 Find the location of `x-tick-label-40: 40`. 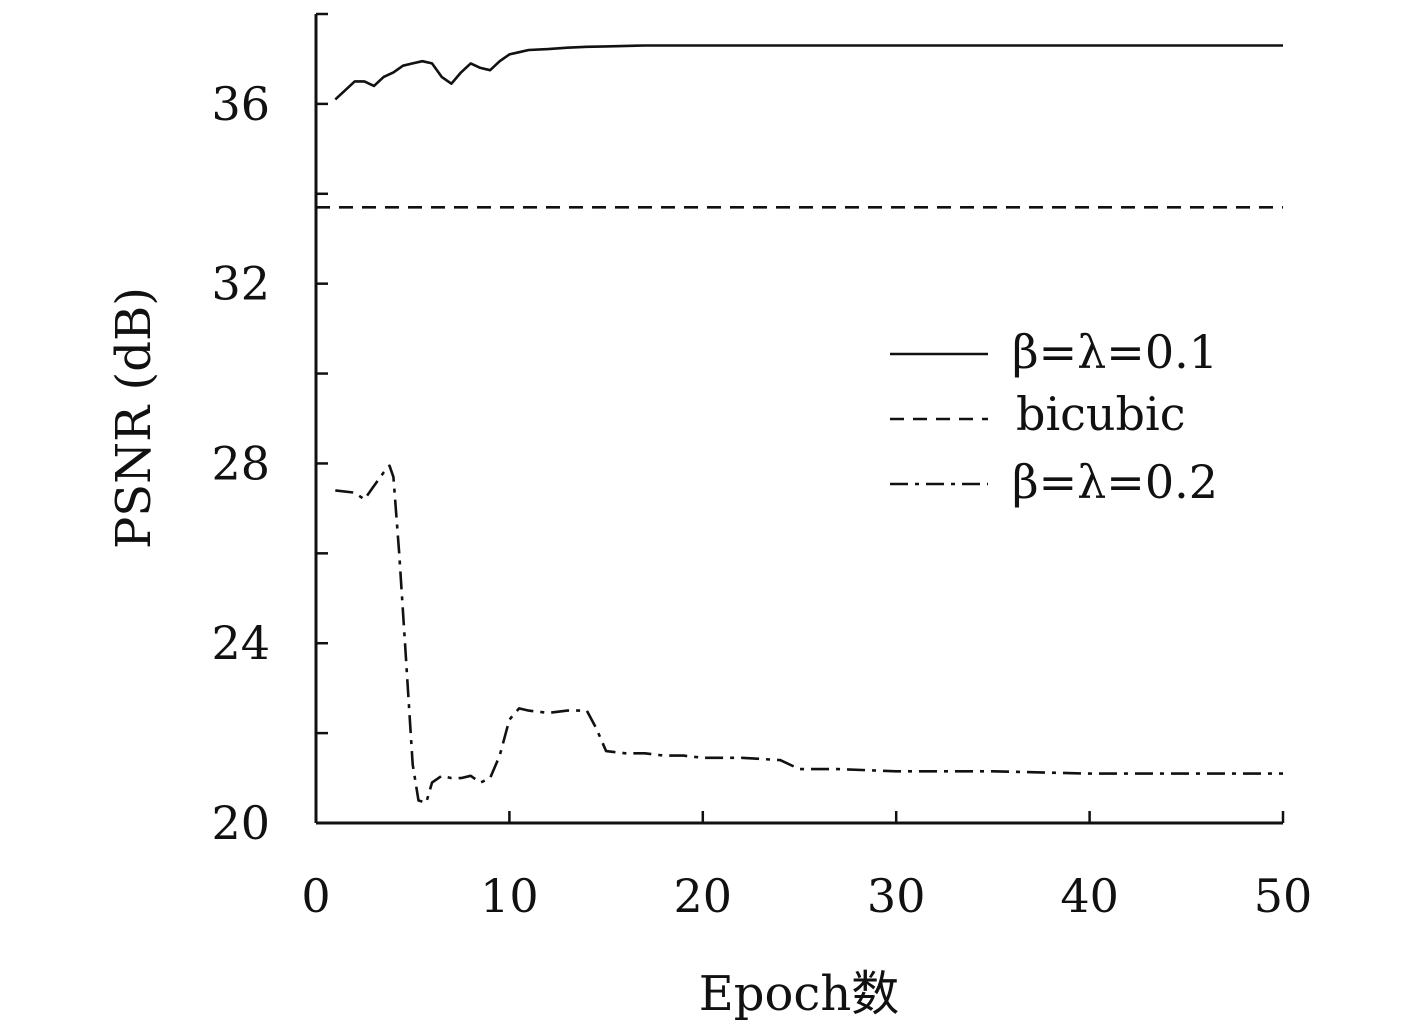

x-tick-label-40: 40 is located at coordinates (1089, 896).